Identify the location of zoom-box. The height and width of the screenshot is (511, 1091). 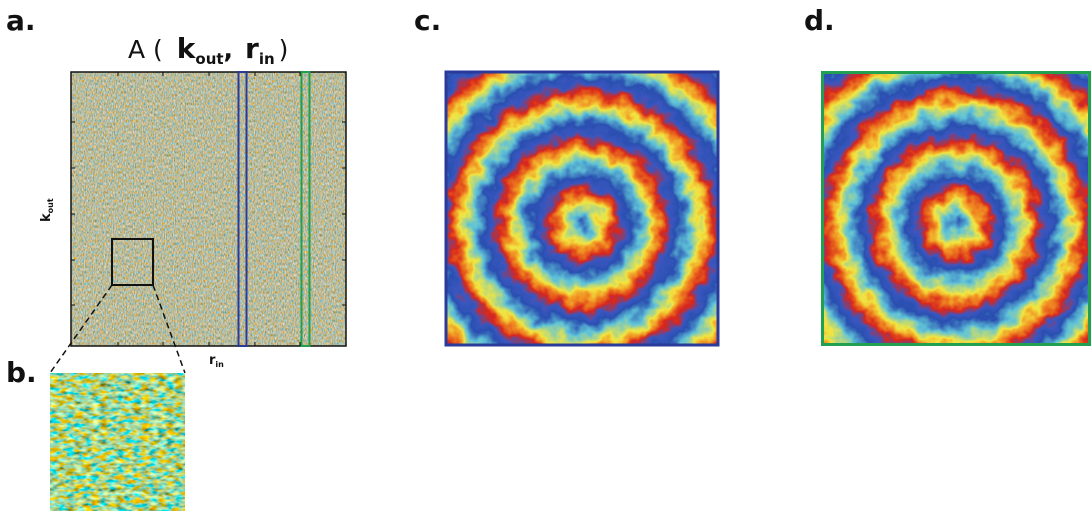
(132, 262).